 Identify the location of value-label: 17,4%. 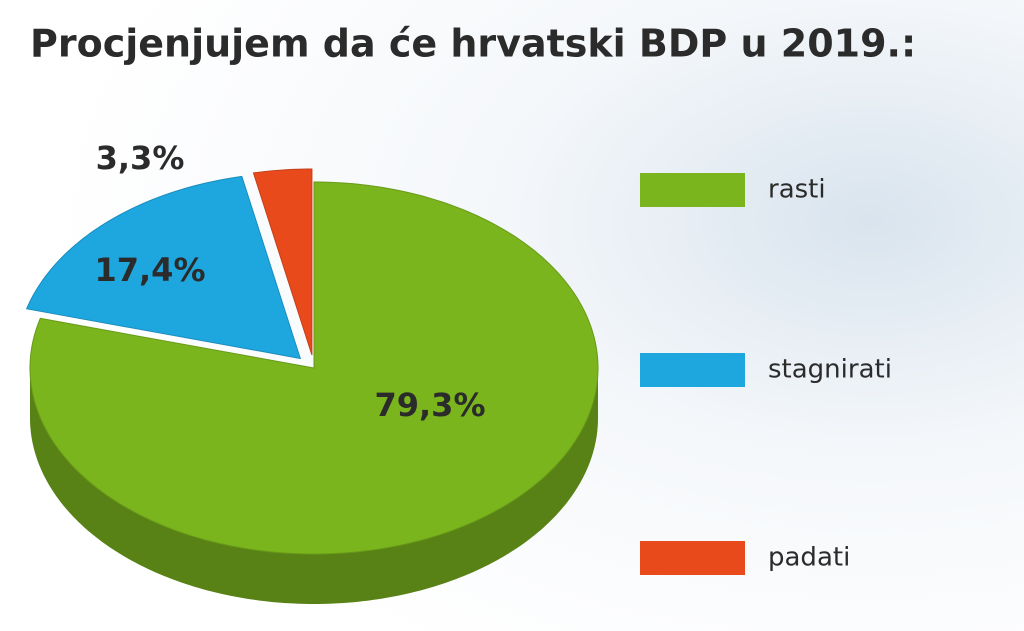
(149, 270).